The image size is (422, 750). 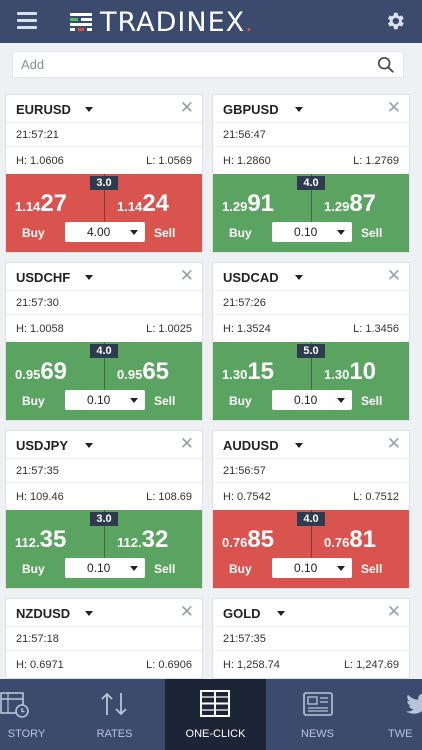 What do you see at coordinates (311, 160) in the screenshot?
I see `high-low-row: H: 1.2860 L: 1.2769` at bounding box center [311, 160].